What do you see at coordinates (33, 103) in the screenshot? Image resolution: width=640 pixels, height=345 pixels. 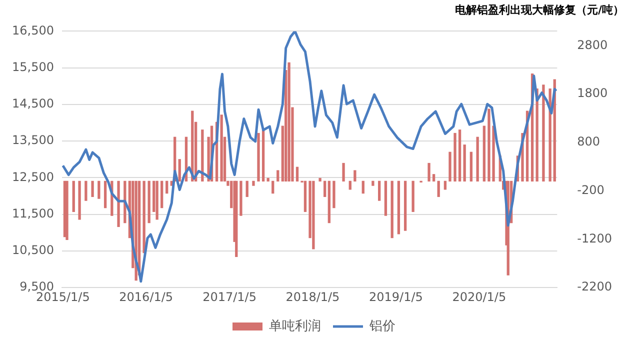 I see `y-tick-label: 14,500` at bounding box center [33, 103].